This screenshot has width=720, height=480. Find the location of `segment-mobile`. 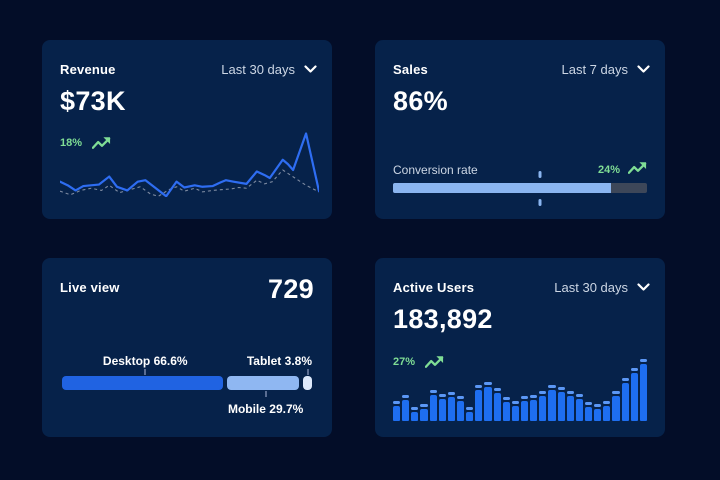

segment-mobile is located at coordinates (263, 383).